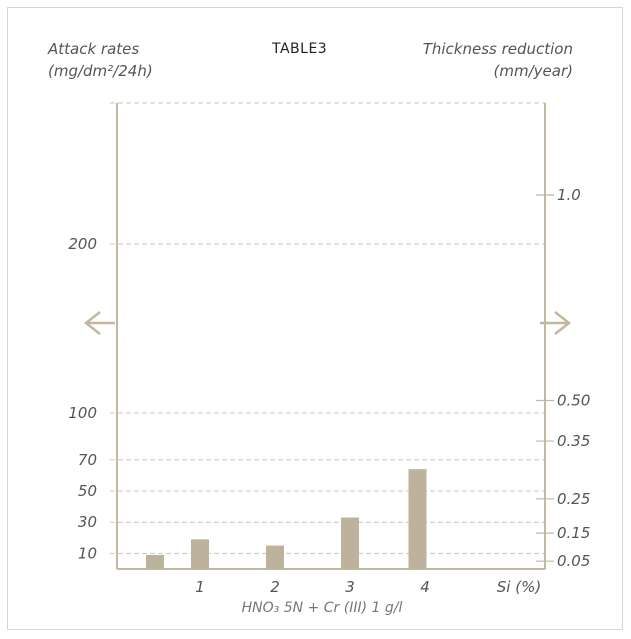  I want to click on right-tick-label: 0.05, so click(573, 561).